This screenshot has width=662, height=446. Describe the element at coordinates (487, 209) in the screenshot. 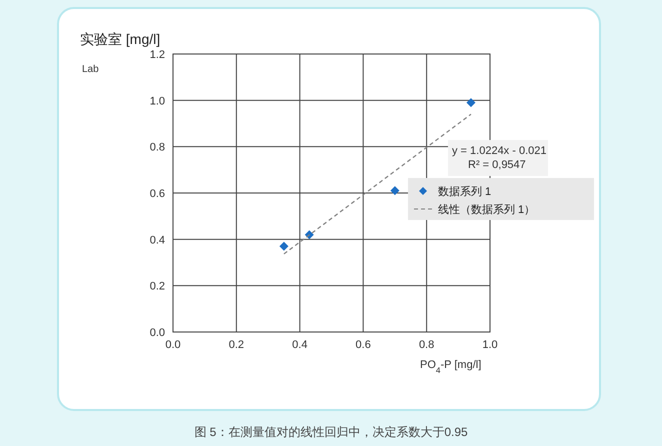

I see `legend-label: 线性（数据系列 1）` at that location.